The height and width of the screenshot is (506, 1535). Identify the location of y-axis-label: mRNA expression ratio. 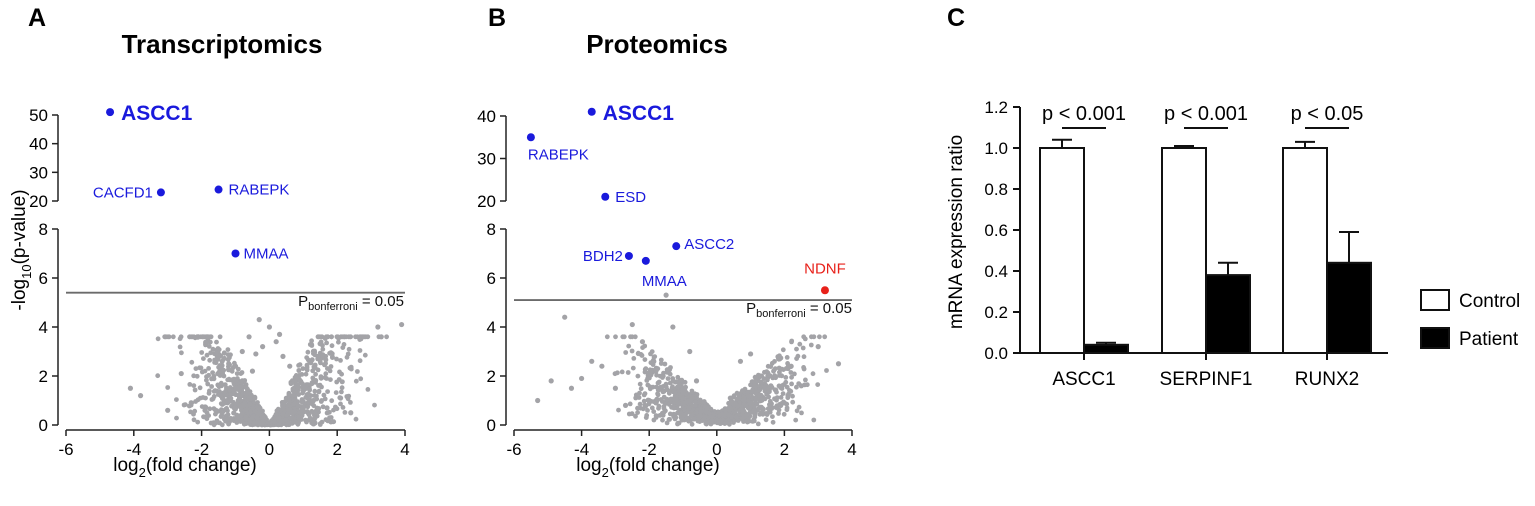
(956, 232).